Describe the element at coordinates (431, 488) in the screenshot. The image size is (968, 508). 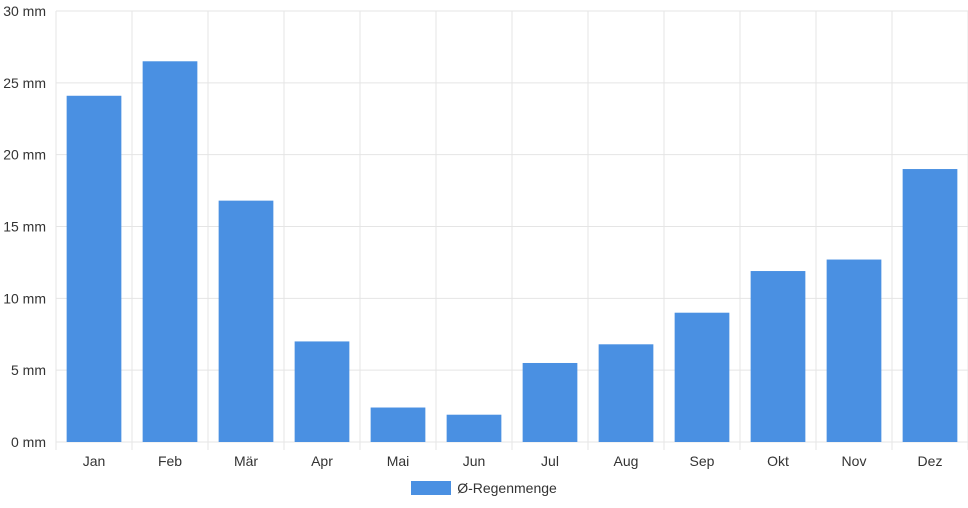
I see `legend-swatch` at that location.